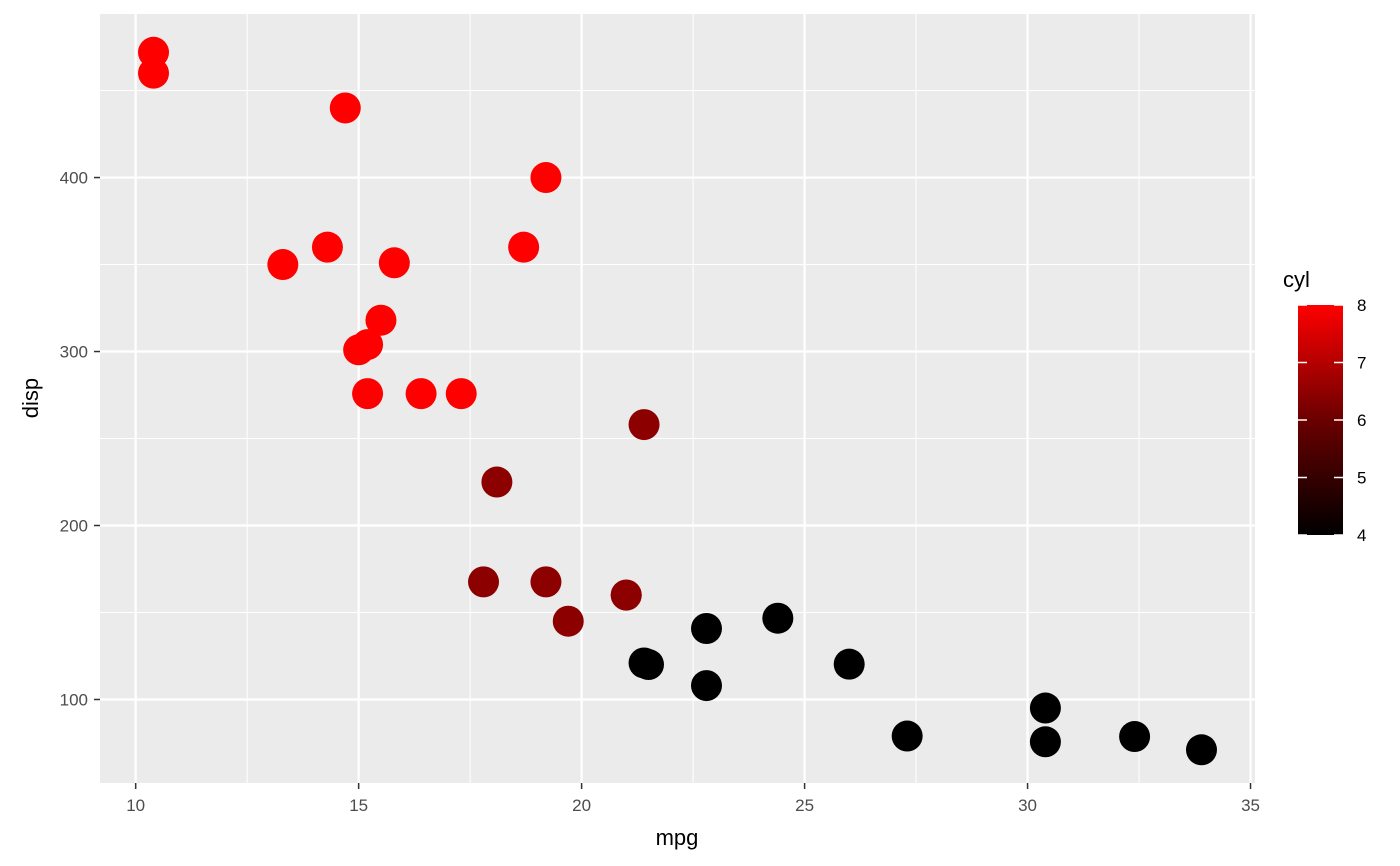 Image resolution: width=1400 pixels, height=866 pixels. I want to click on legend-tick-label: 8, so click(1361, 305).